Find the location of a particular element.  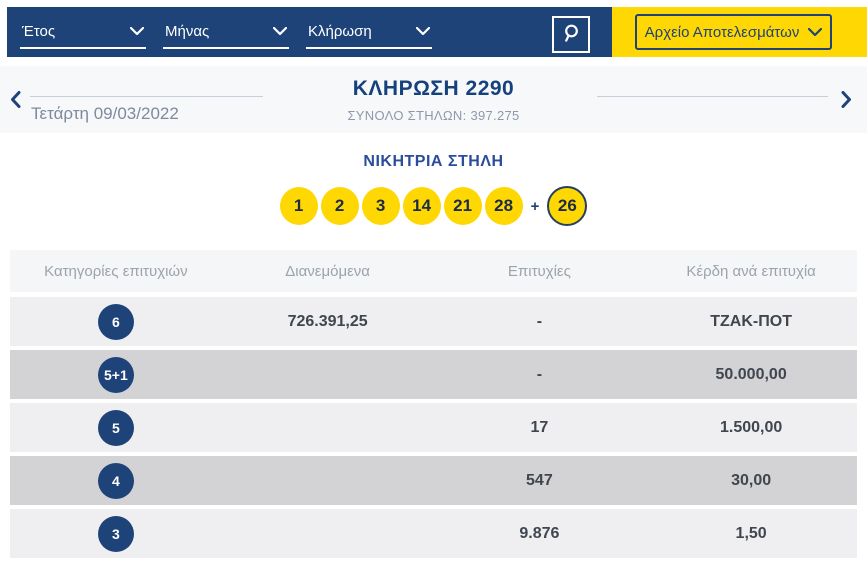

month-dropdown: Μήνας is located at coordinates (226, 32).